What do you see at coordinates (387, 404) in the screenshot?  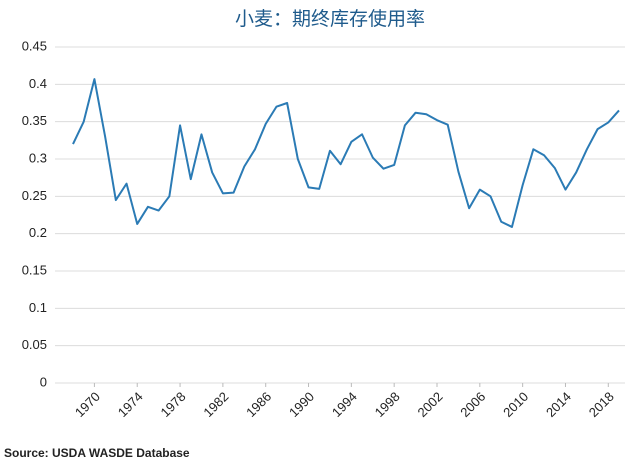 I see `x-tick-label: 1998` at bounding box center [387, 404].